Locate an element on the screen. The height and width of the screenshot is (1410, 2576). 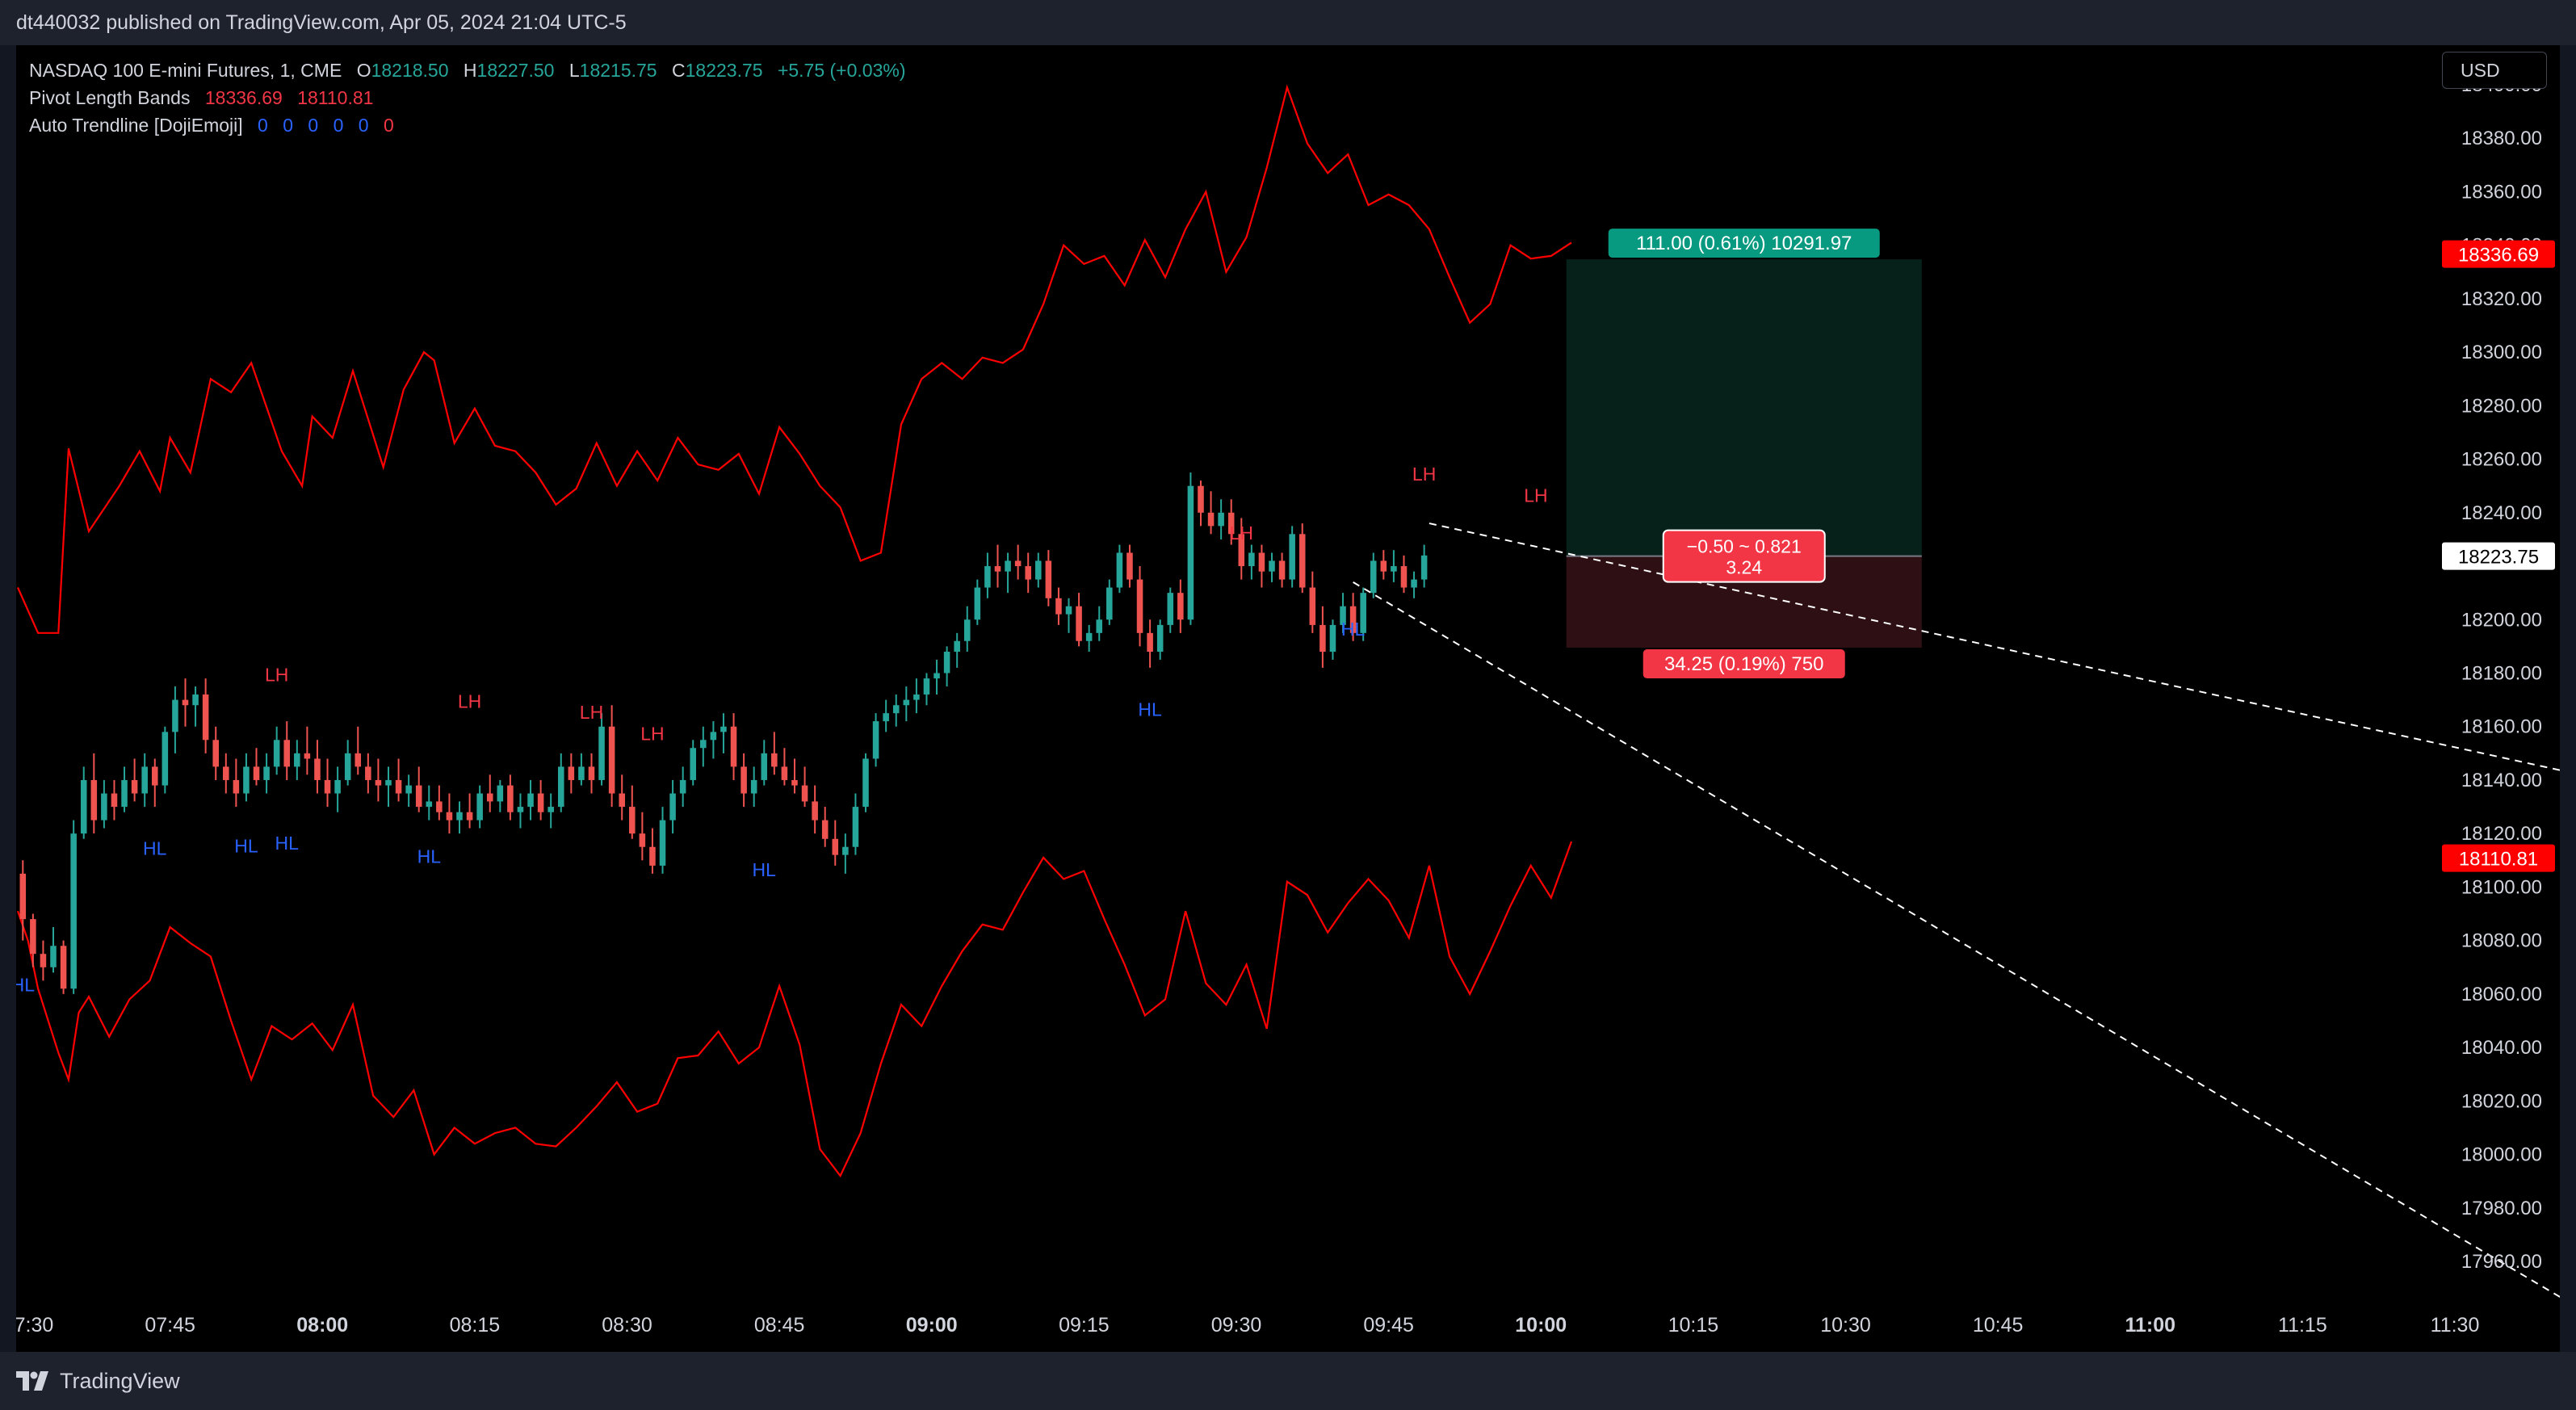
target-label: 111.00 (0.61%) 10291.97 is located at coordinates (1744, 243).